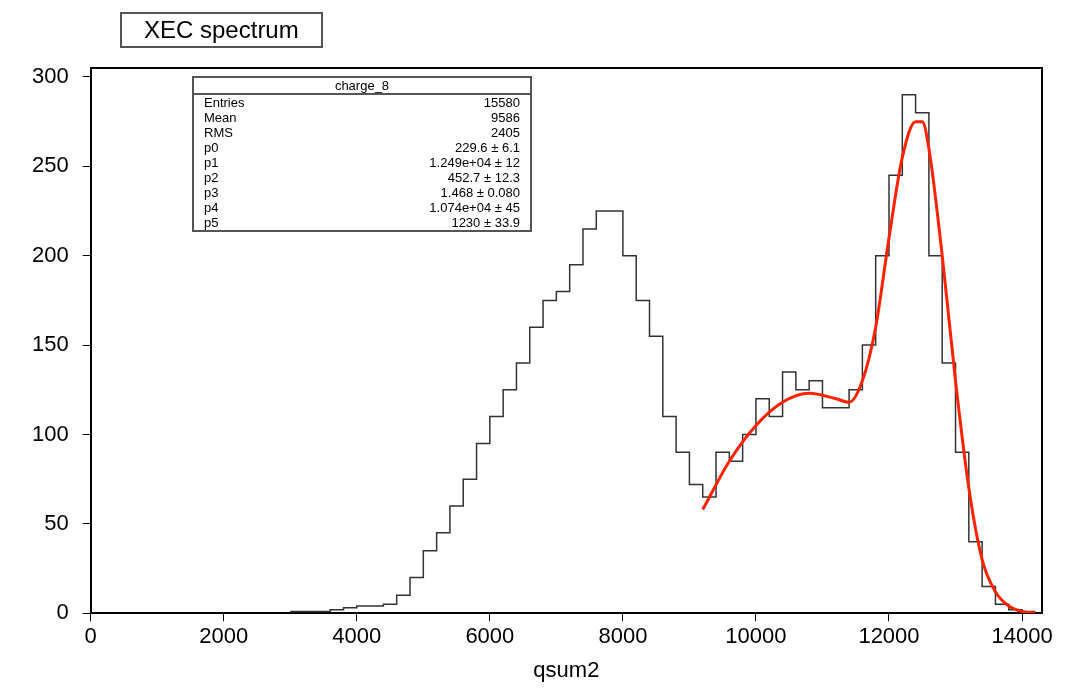  I want to click on x-tick-label: 10000, so click(756, 636).